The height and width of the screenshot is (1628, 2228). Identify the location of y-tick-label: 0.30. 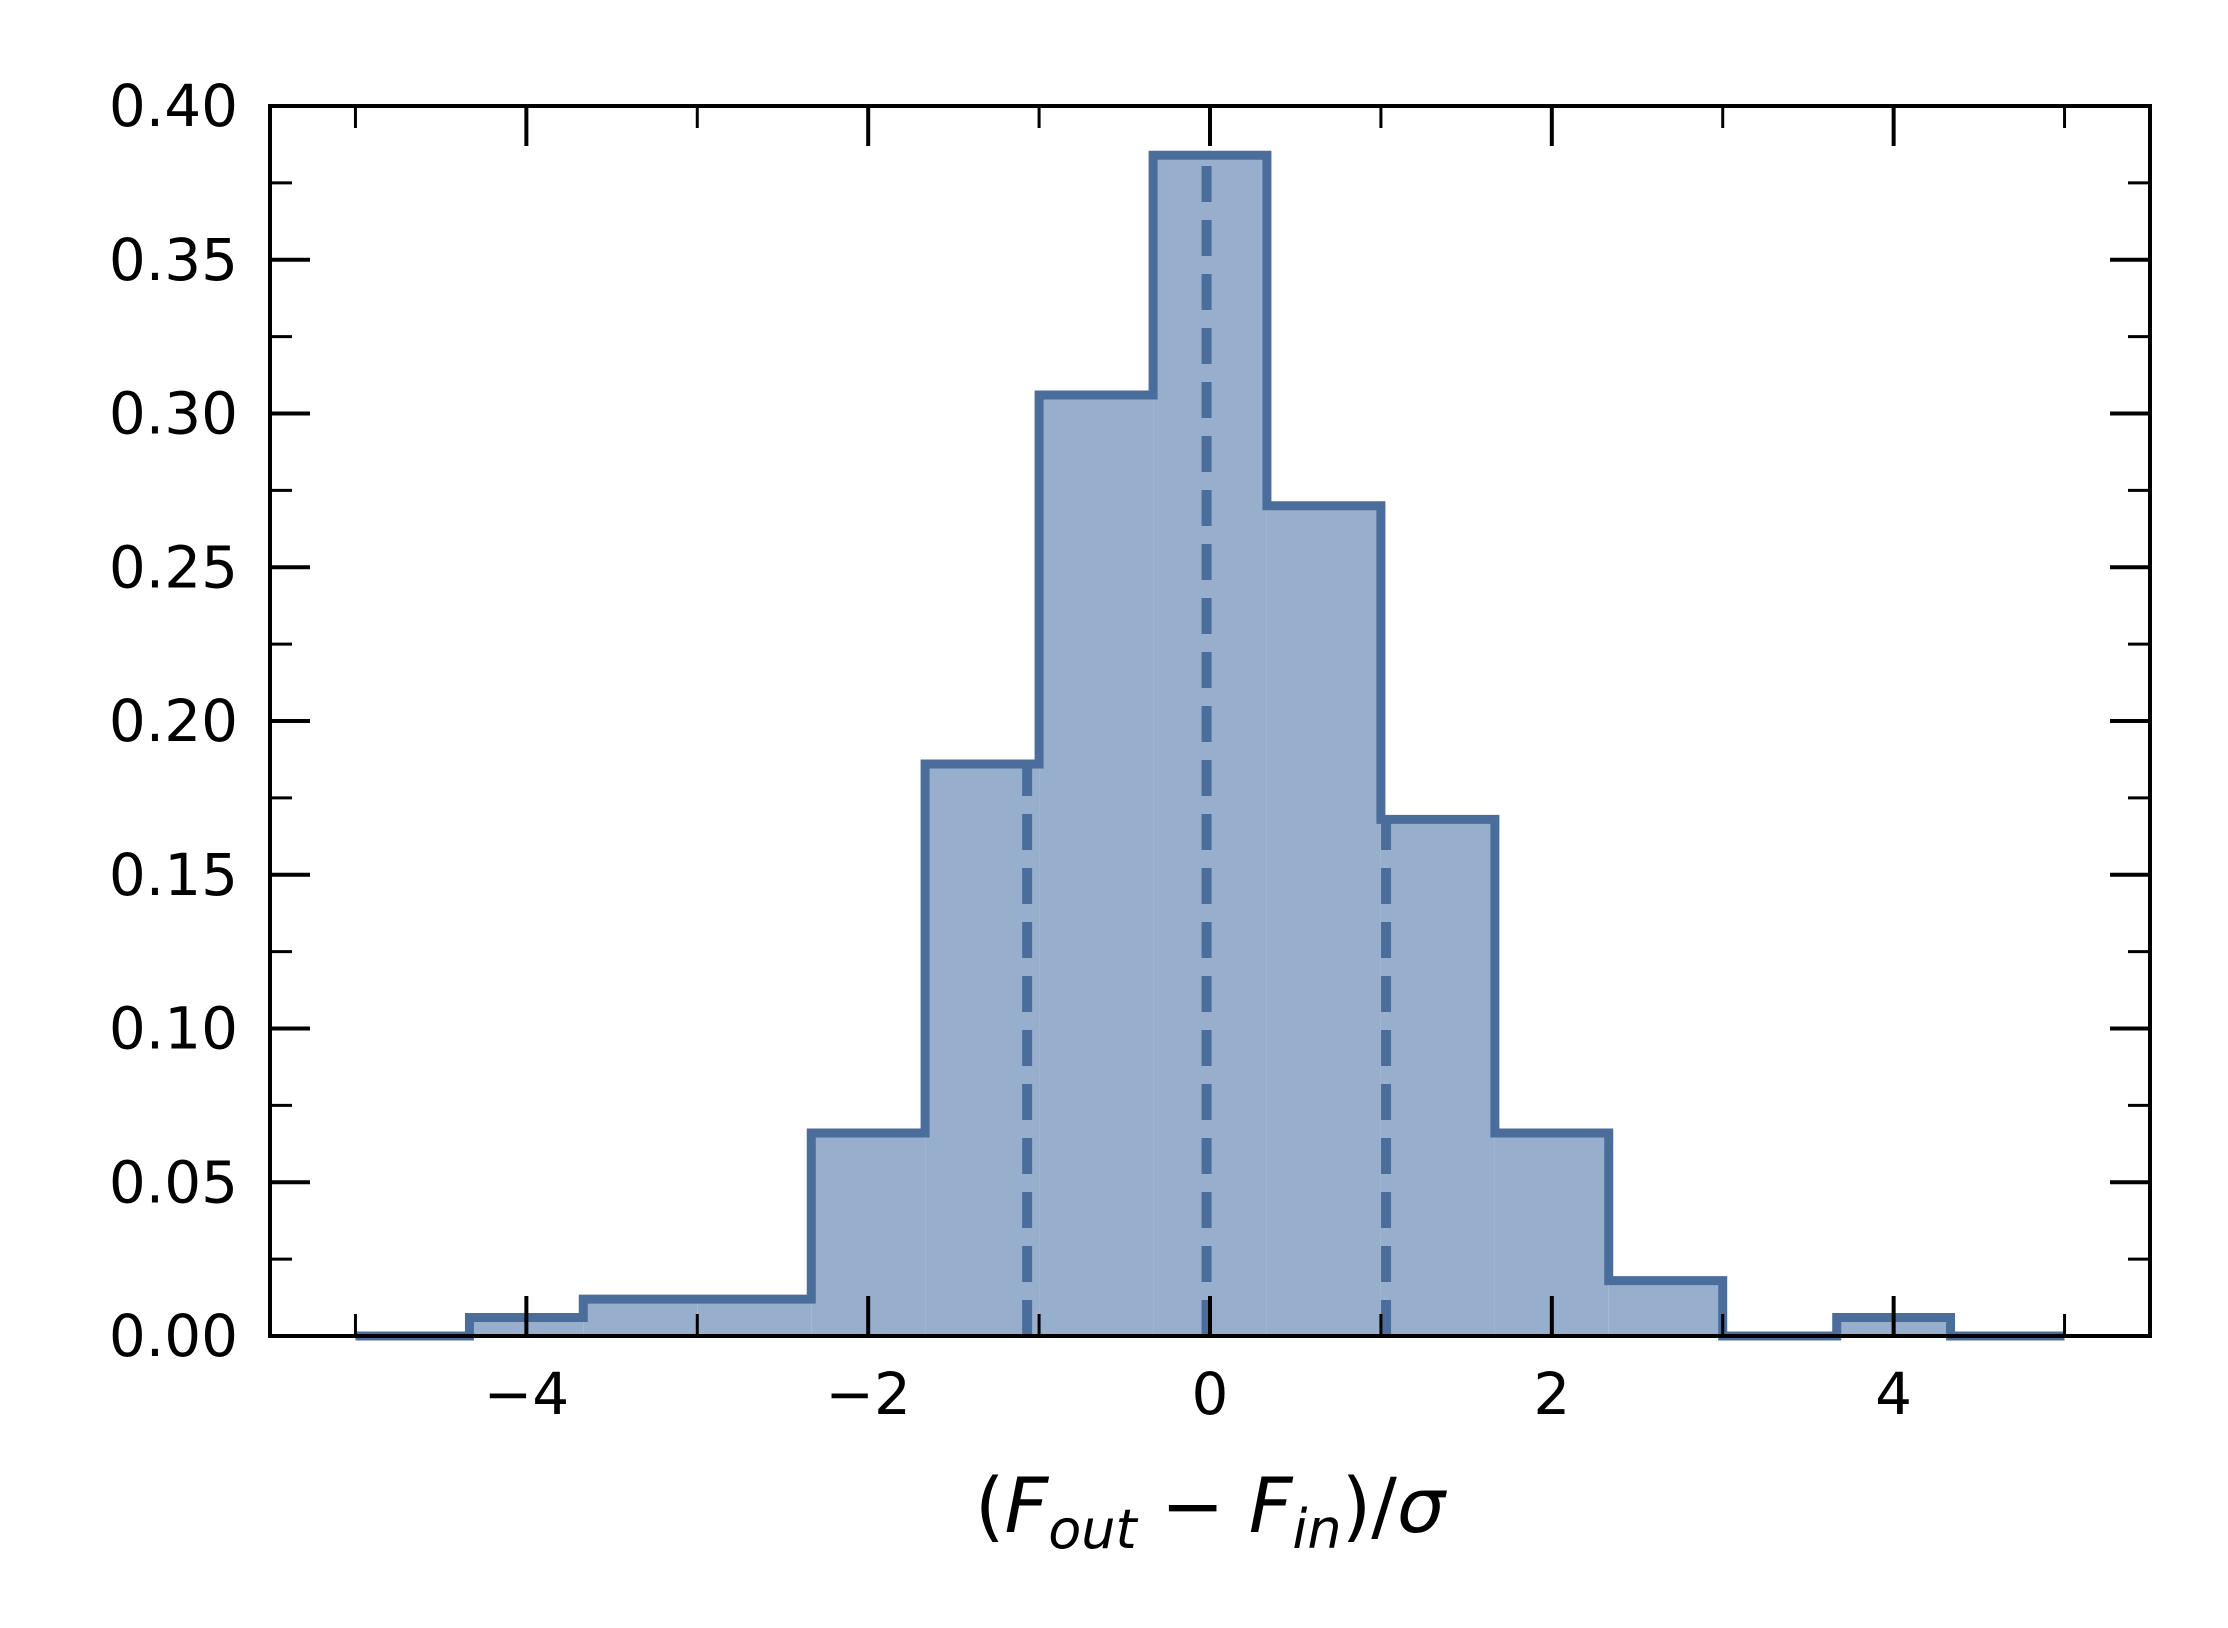
(173, 414).